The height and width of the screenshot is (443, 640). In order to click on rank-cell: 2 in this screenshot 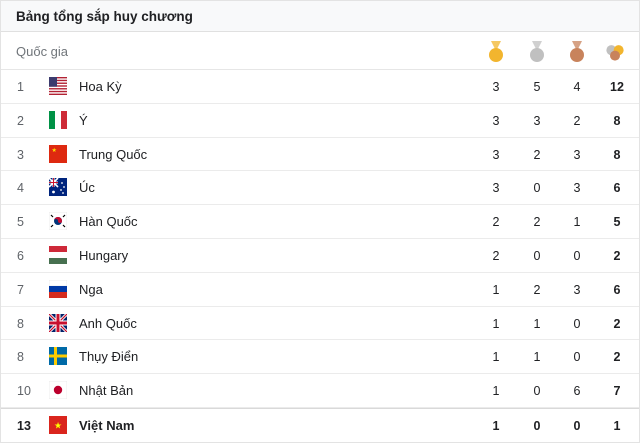, I will do `click(20, 120)`.